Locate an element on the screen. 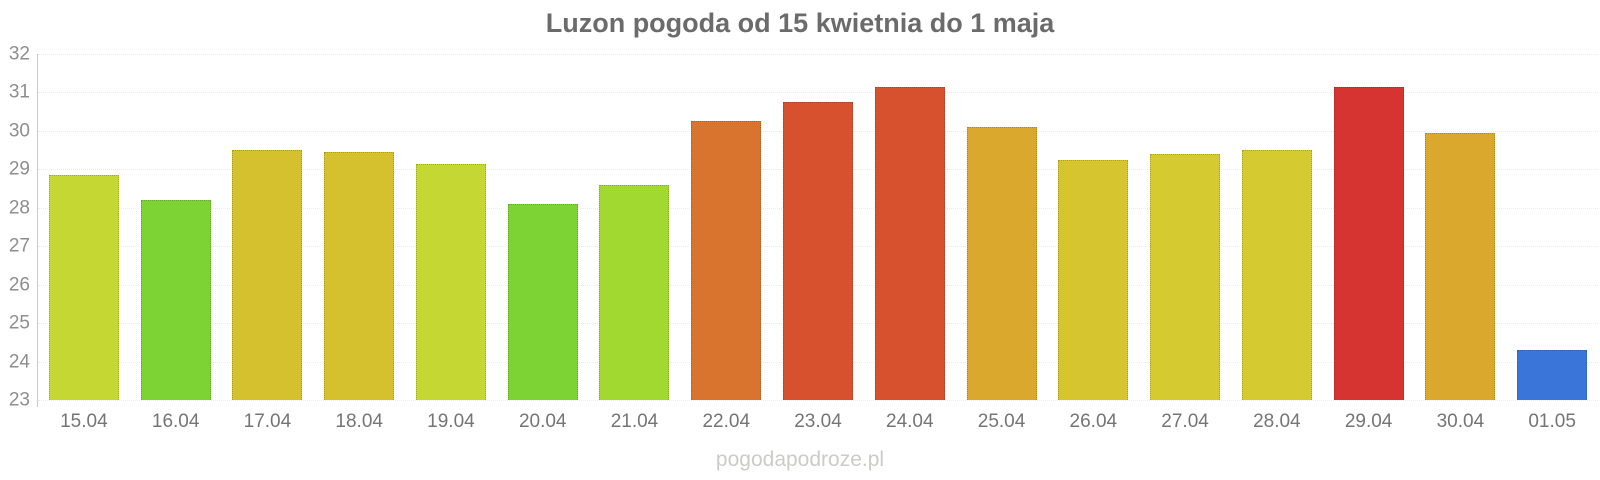 The height and width of the screenshot is (480, 1600). bar-slot-27-04: 27.04 is located at coordinates (1185, 243).